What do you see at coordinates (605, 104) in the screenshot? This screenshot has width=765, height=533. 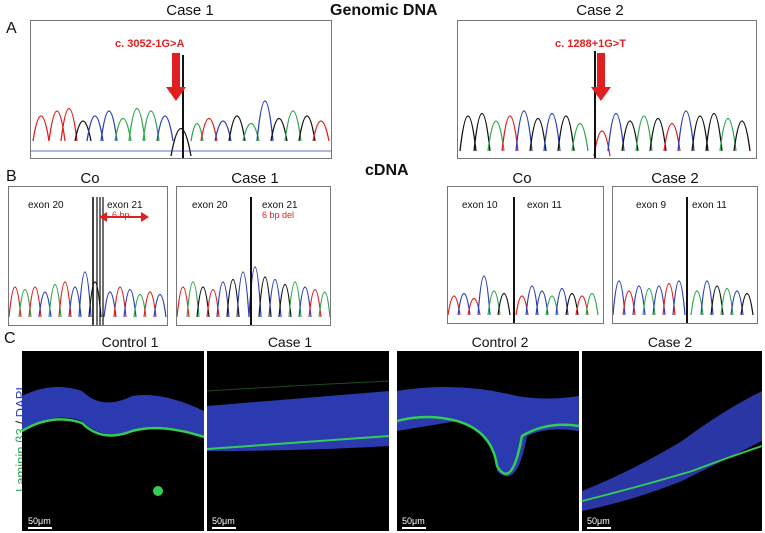 I see `case2-genomic-trace` at bounding box center [605, 104].